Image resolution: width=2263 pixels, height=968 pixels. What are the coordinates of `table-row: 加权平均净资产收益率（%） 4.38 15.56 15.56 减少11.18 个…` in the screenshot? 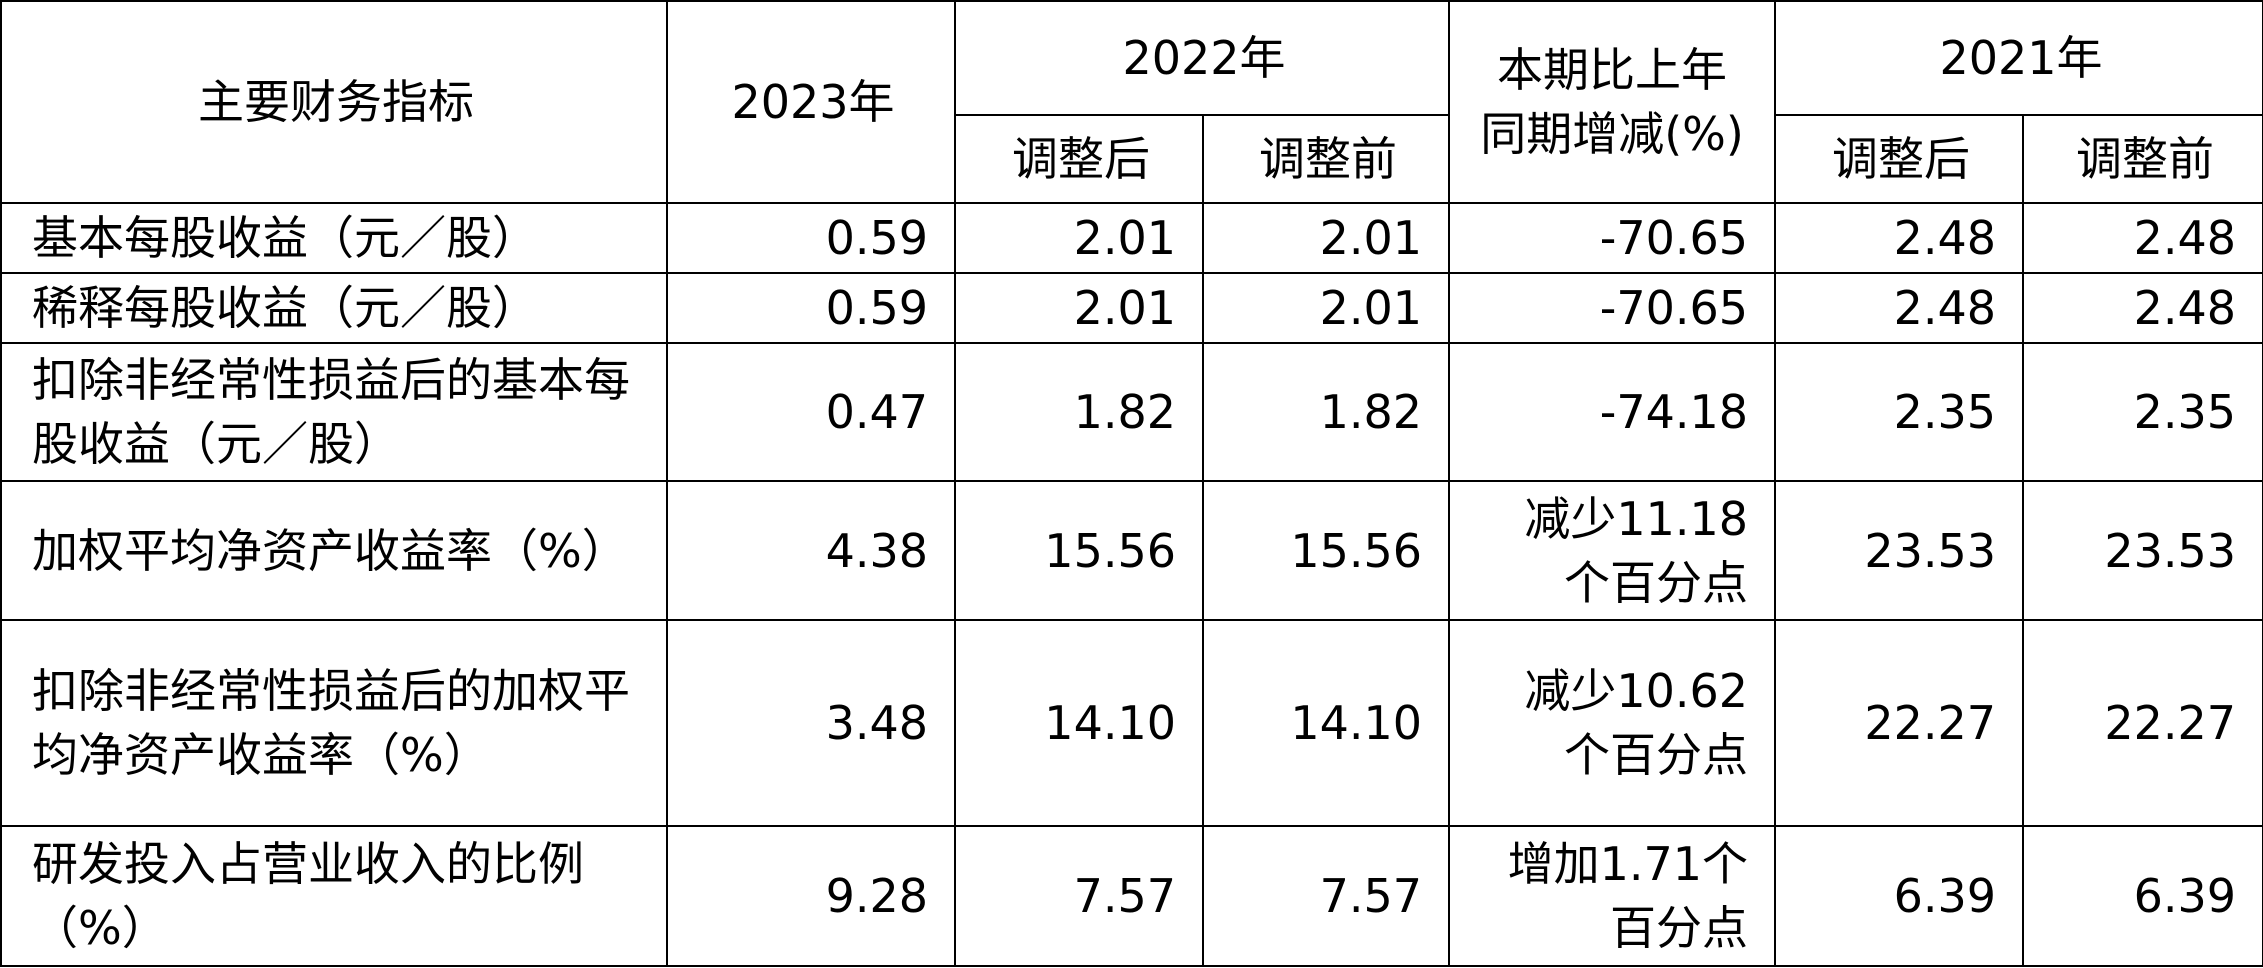 It's located at (1131, 550).